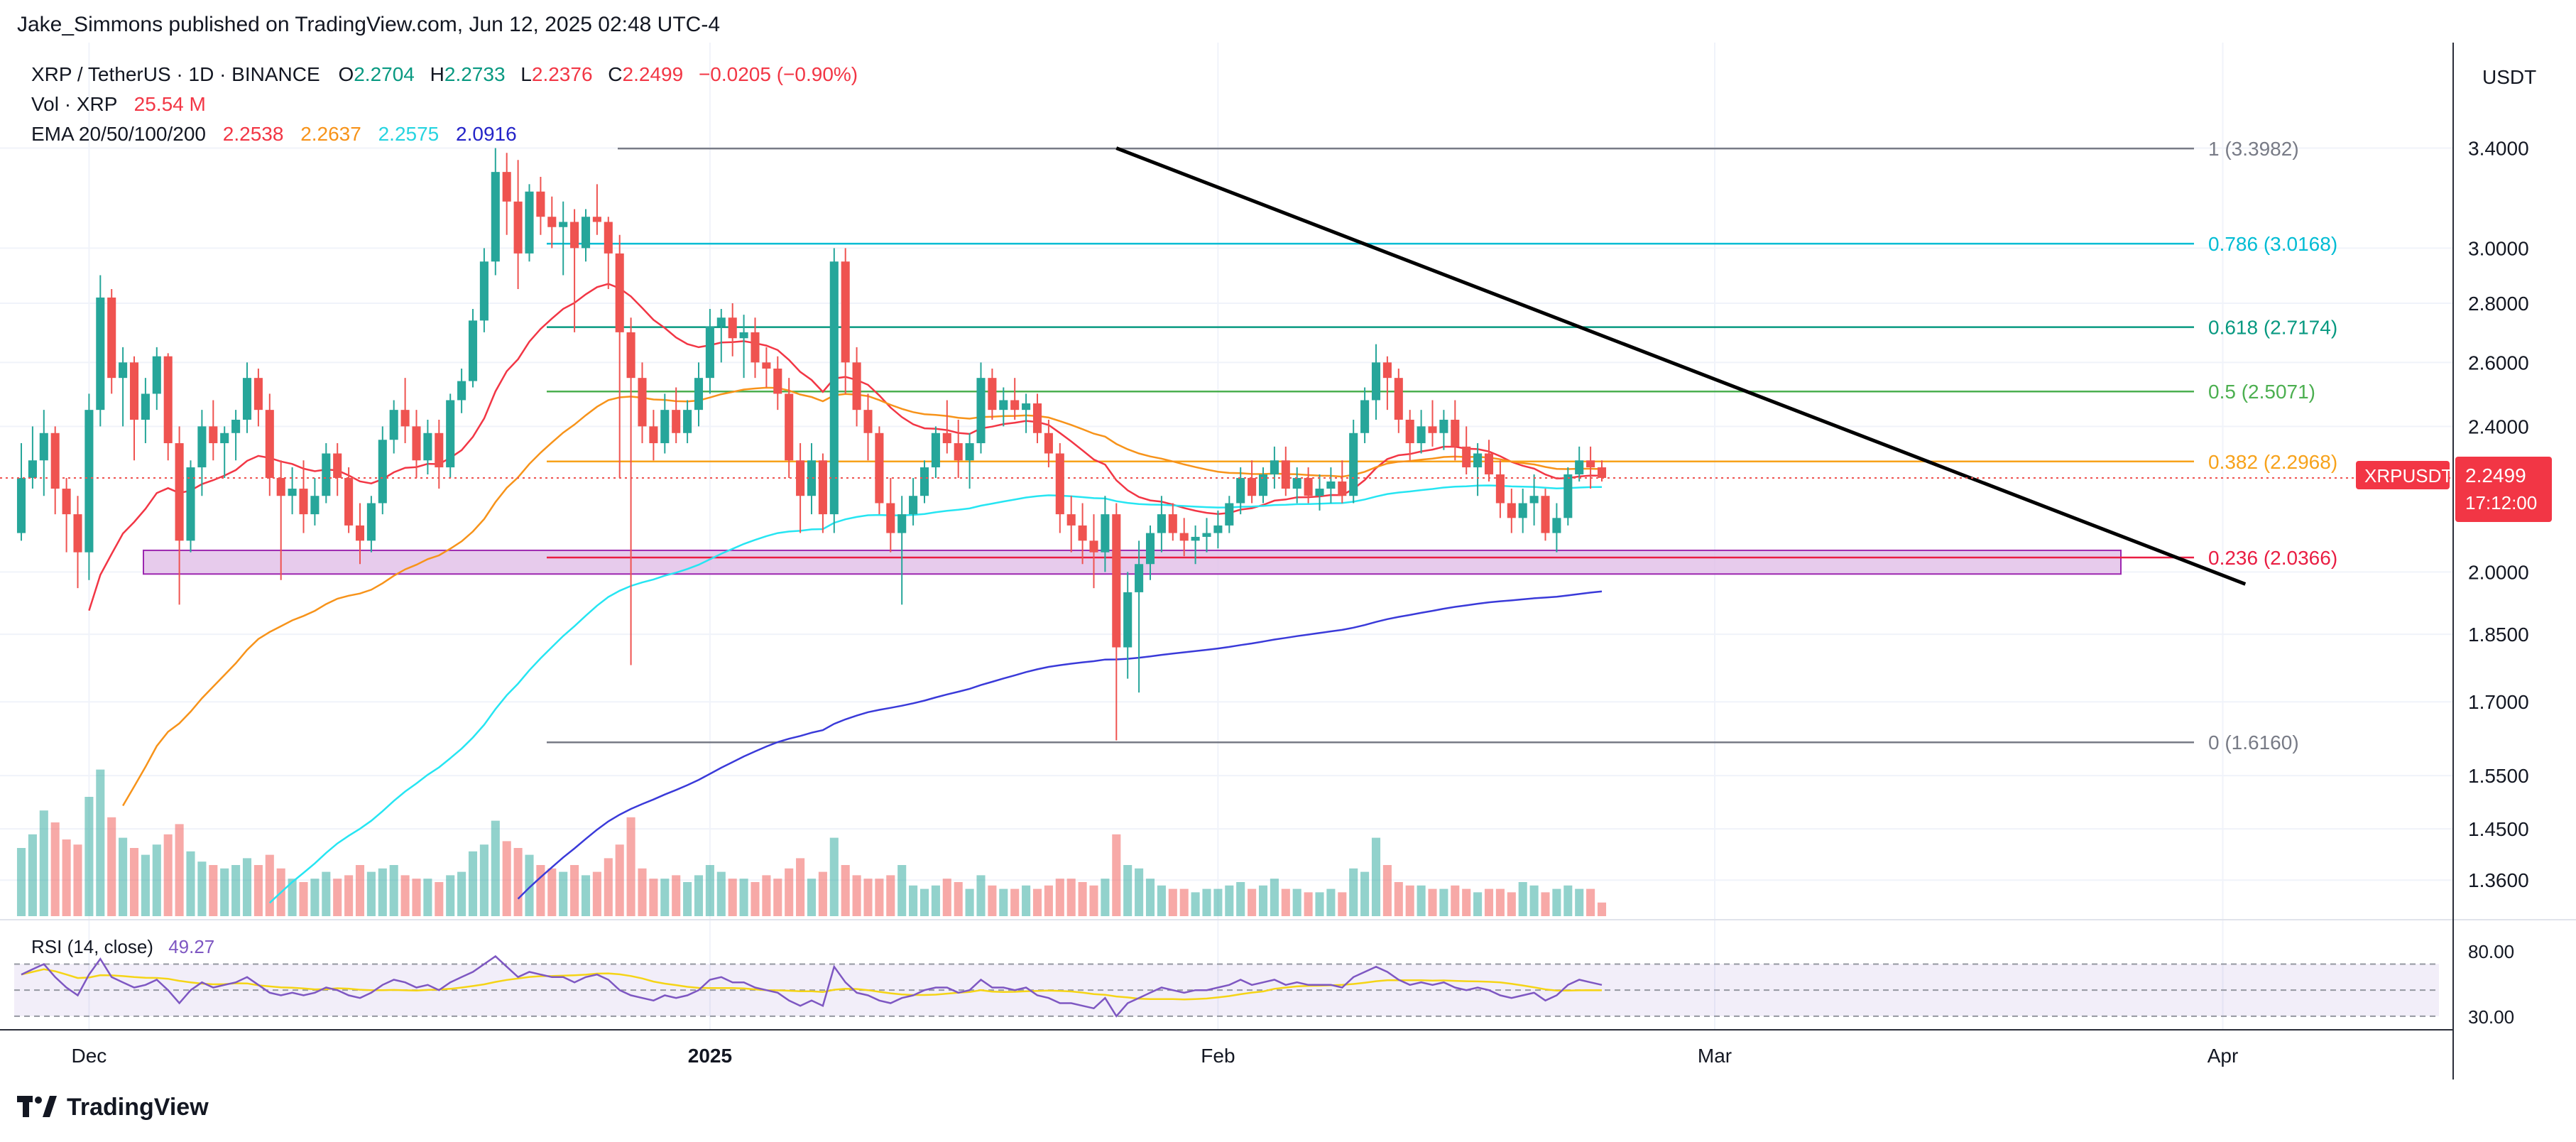 This screenshot has height=1142, width=2576. I want to click on price-tick-label: 2.8000, so click(2498, 304).